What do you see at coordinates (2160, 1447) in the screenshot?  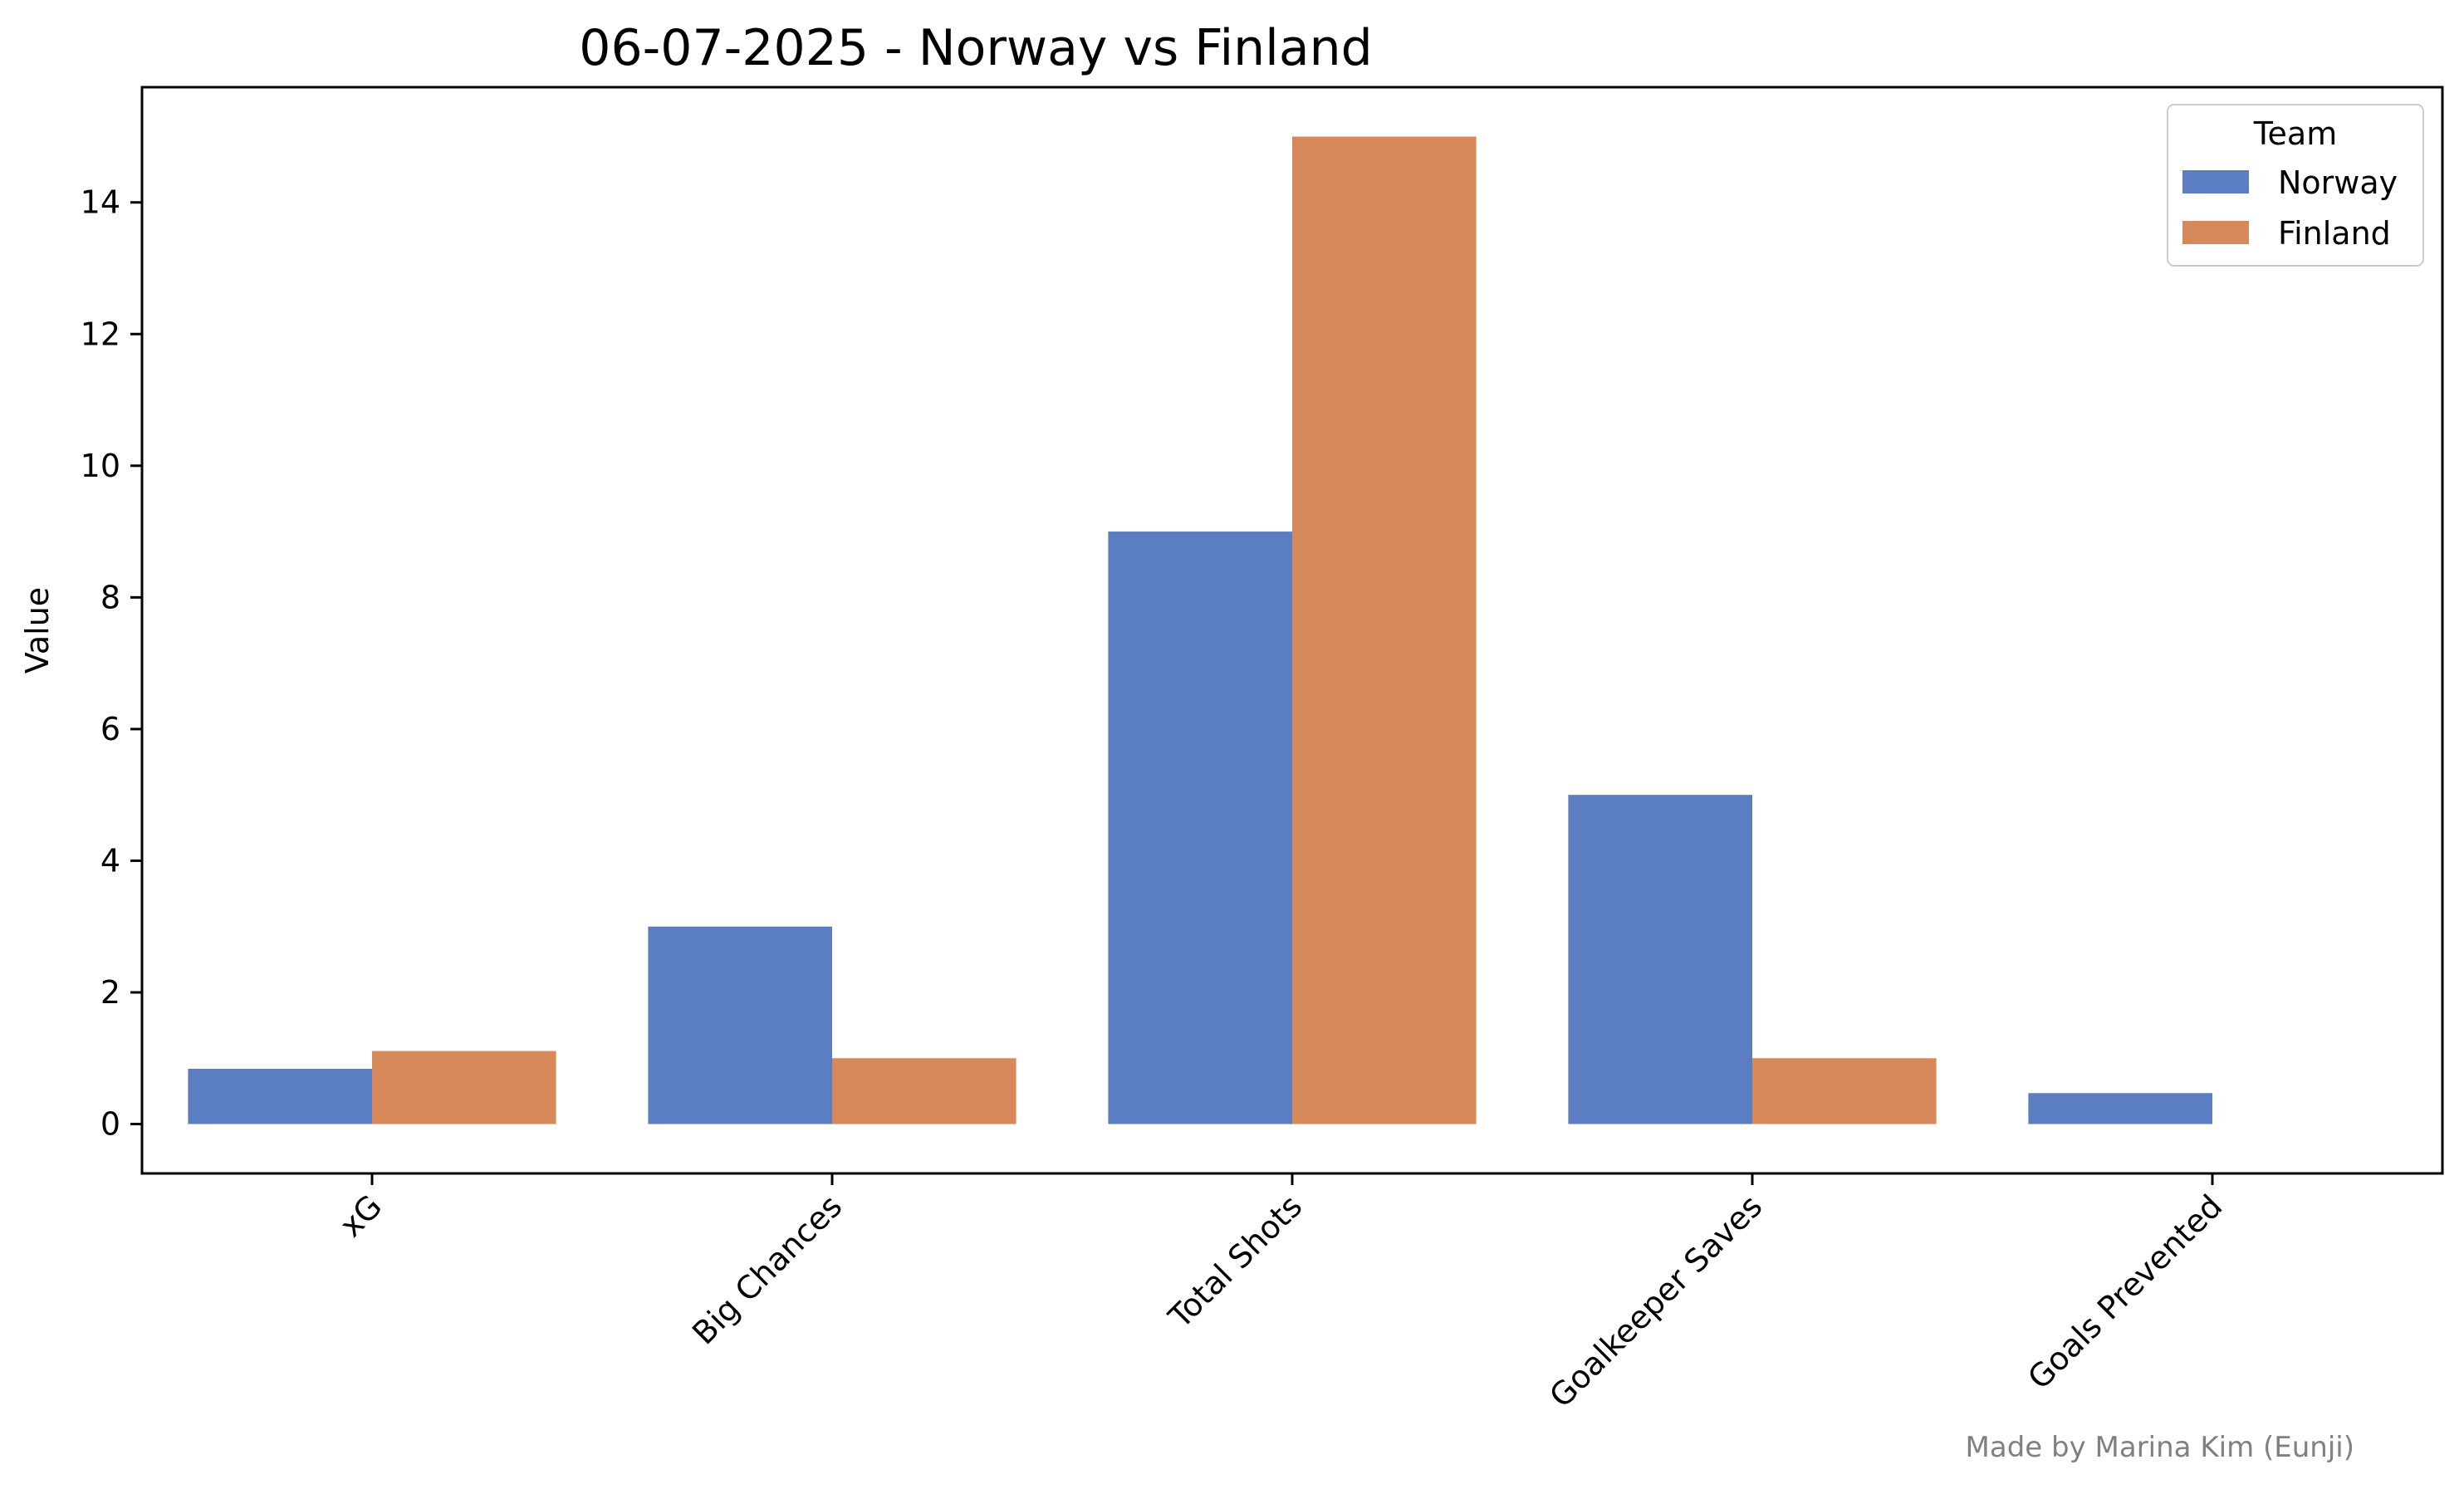 I see `credit-note: Made by Marina Kim (Eunji)` at bounding box center [2160, 1447].